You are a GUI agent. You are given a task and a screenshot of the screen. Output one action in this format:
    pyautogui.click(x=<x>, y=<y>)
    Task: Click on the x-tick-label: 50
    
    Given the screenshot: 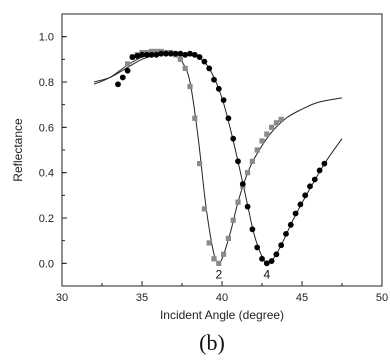 What is the action you would take?
    pyautogui.click(x=382, y=298)
    